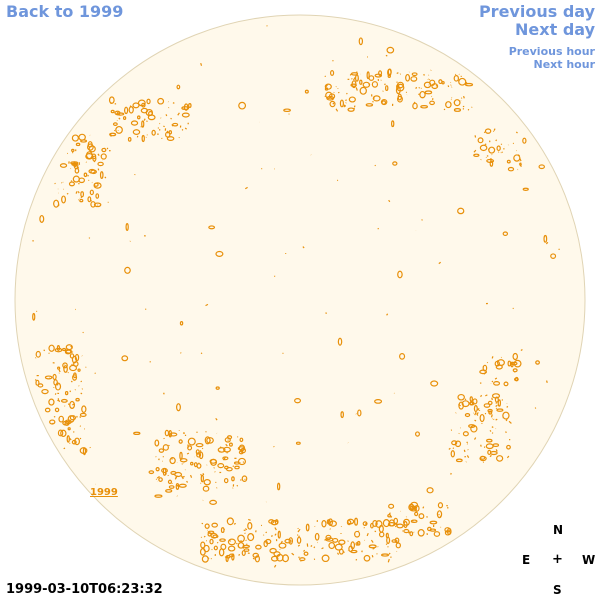 The image size is (600, 600). What do you see at coordinates (536, 11) in the screenshot?
I see `previous-day-link: Previous day` at bounding box center [536, 11].